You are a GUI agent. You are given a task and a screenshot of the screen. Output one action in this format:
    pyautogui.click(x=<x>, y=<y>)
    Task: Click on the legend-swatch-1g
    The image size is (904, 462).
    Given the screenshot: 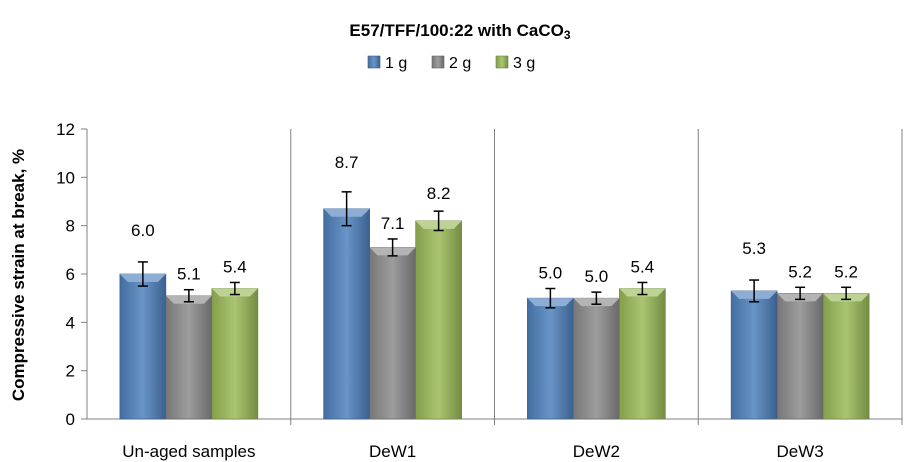 What is the action you would take?
    pyautogui.click(x=374, y=62)
    